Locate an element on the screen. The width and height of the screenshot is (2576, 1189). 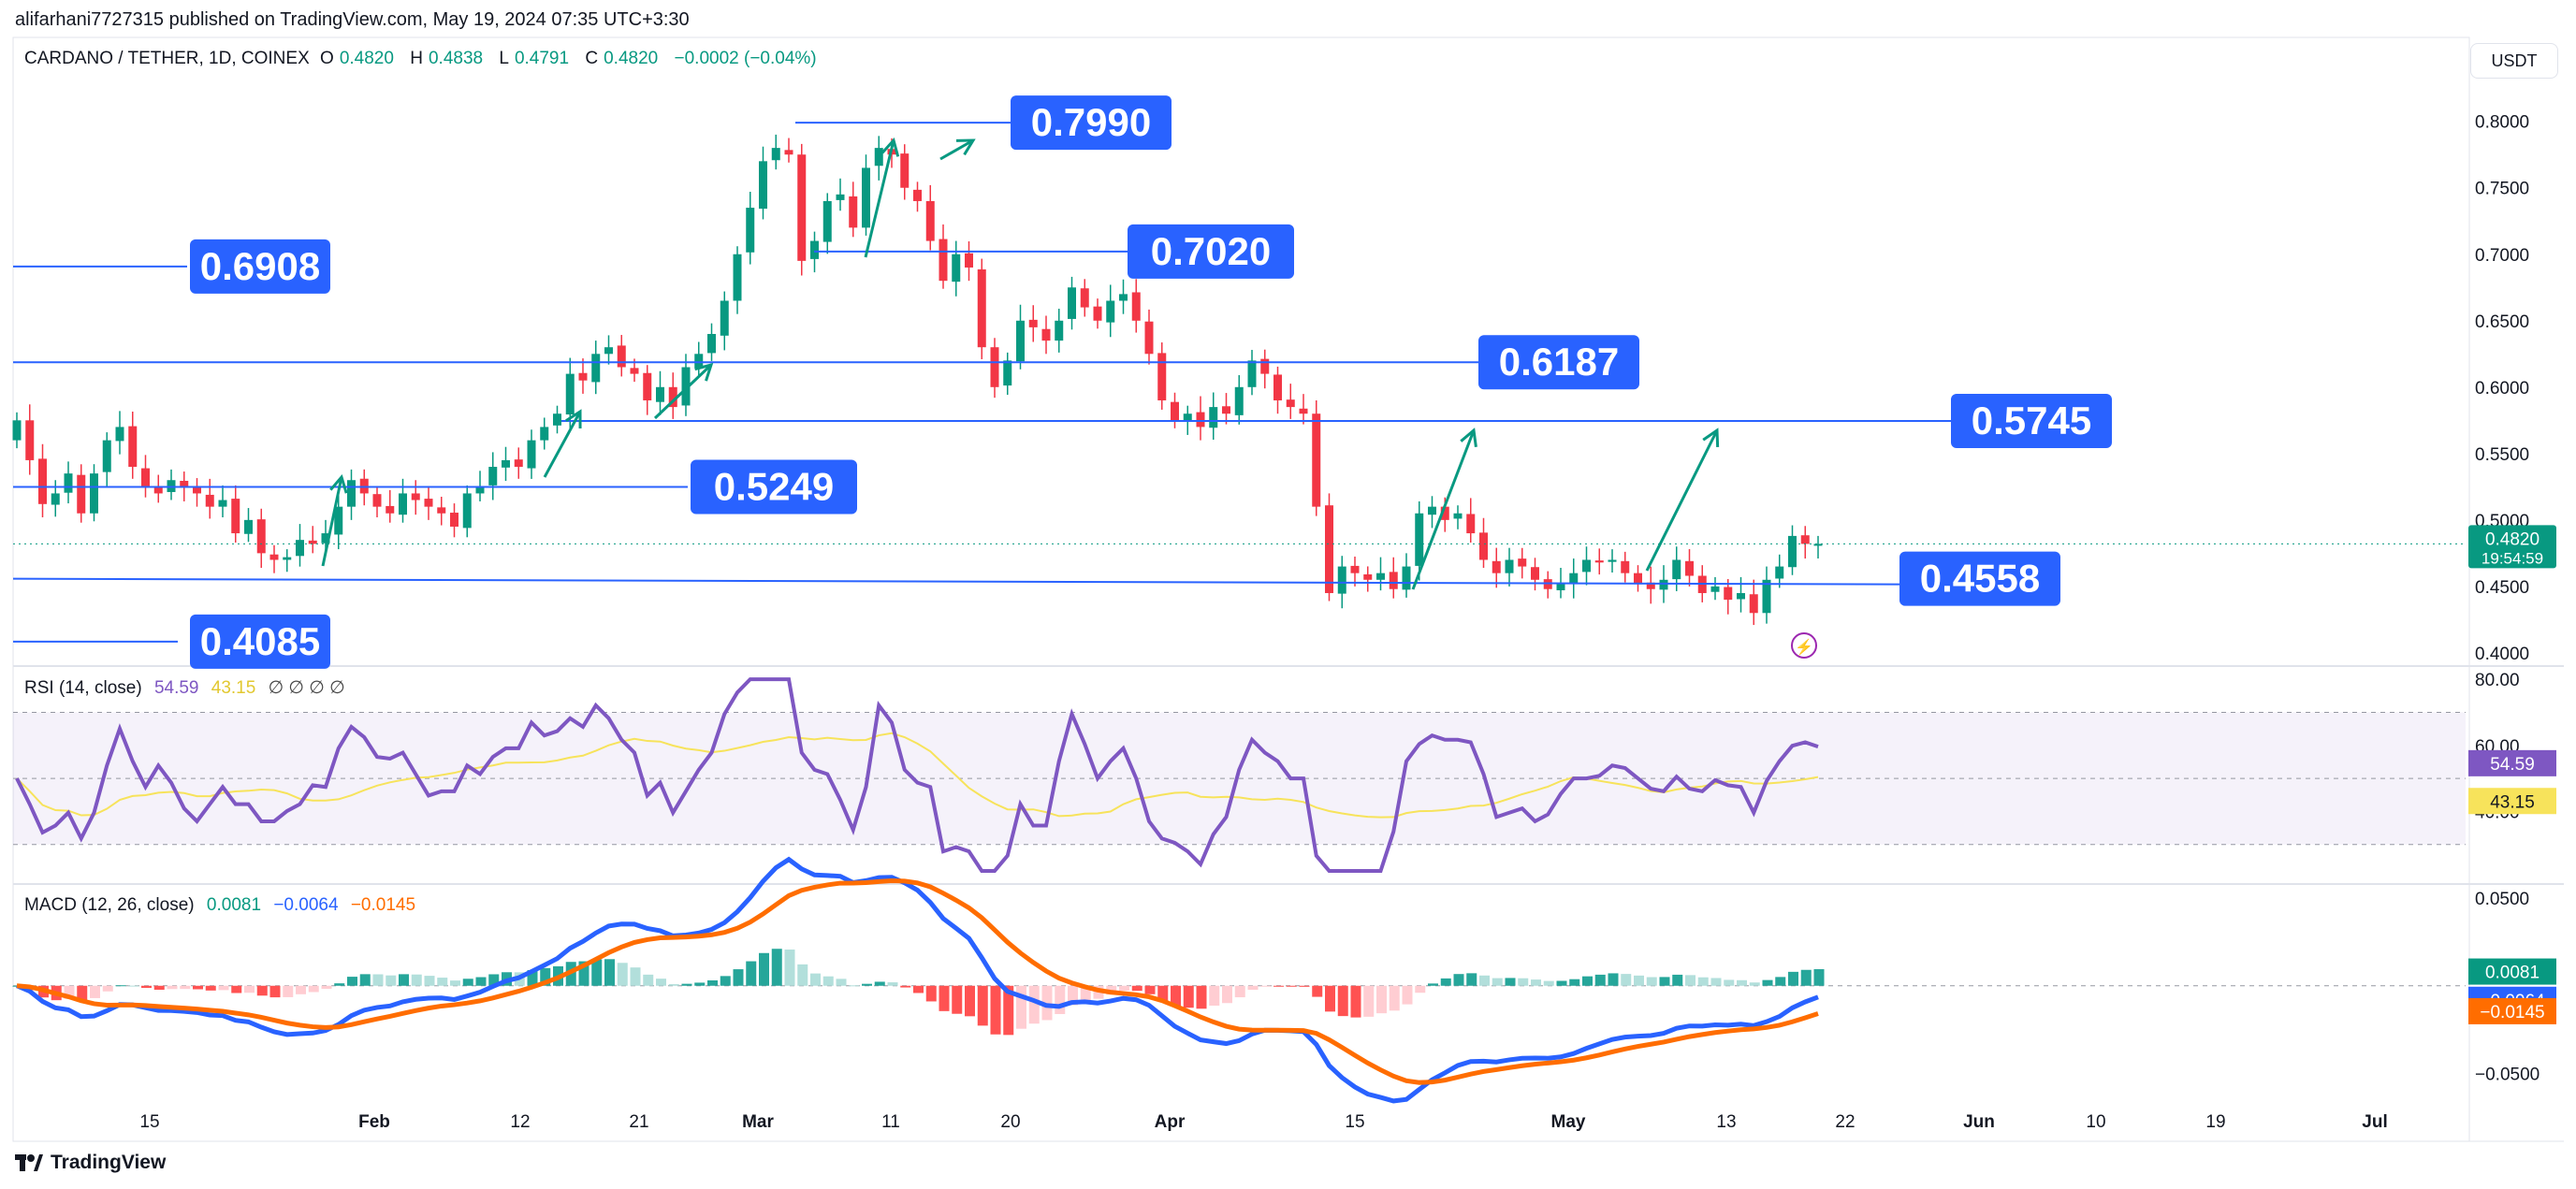
time-axis-tick: May is located at coordinates (1568, 1122).